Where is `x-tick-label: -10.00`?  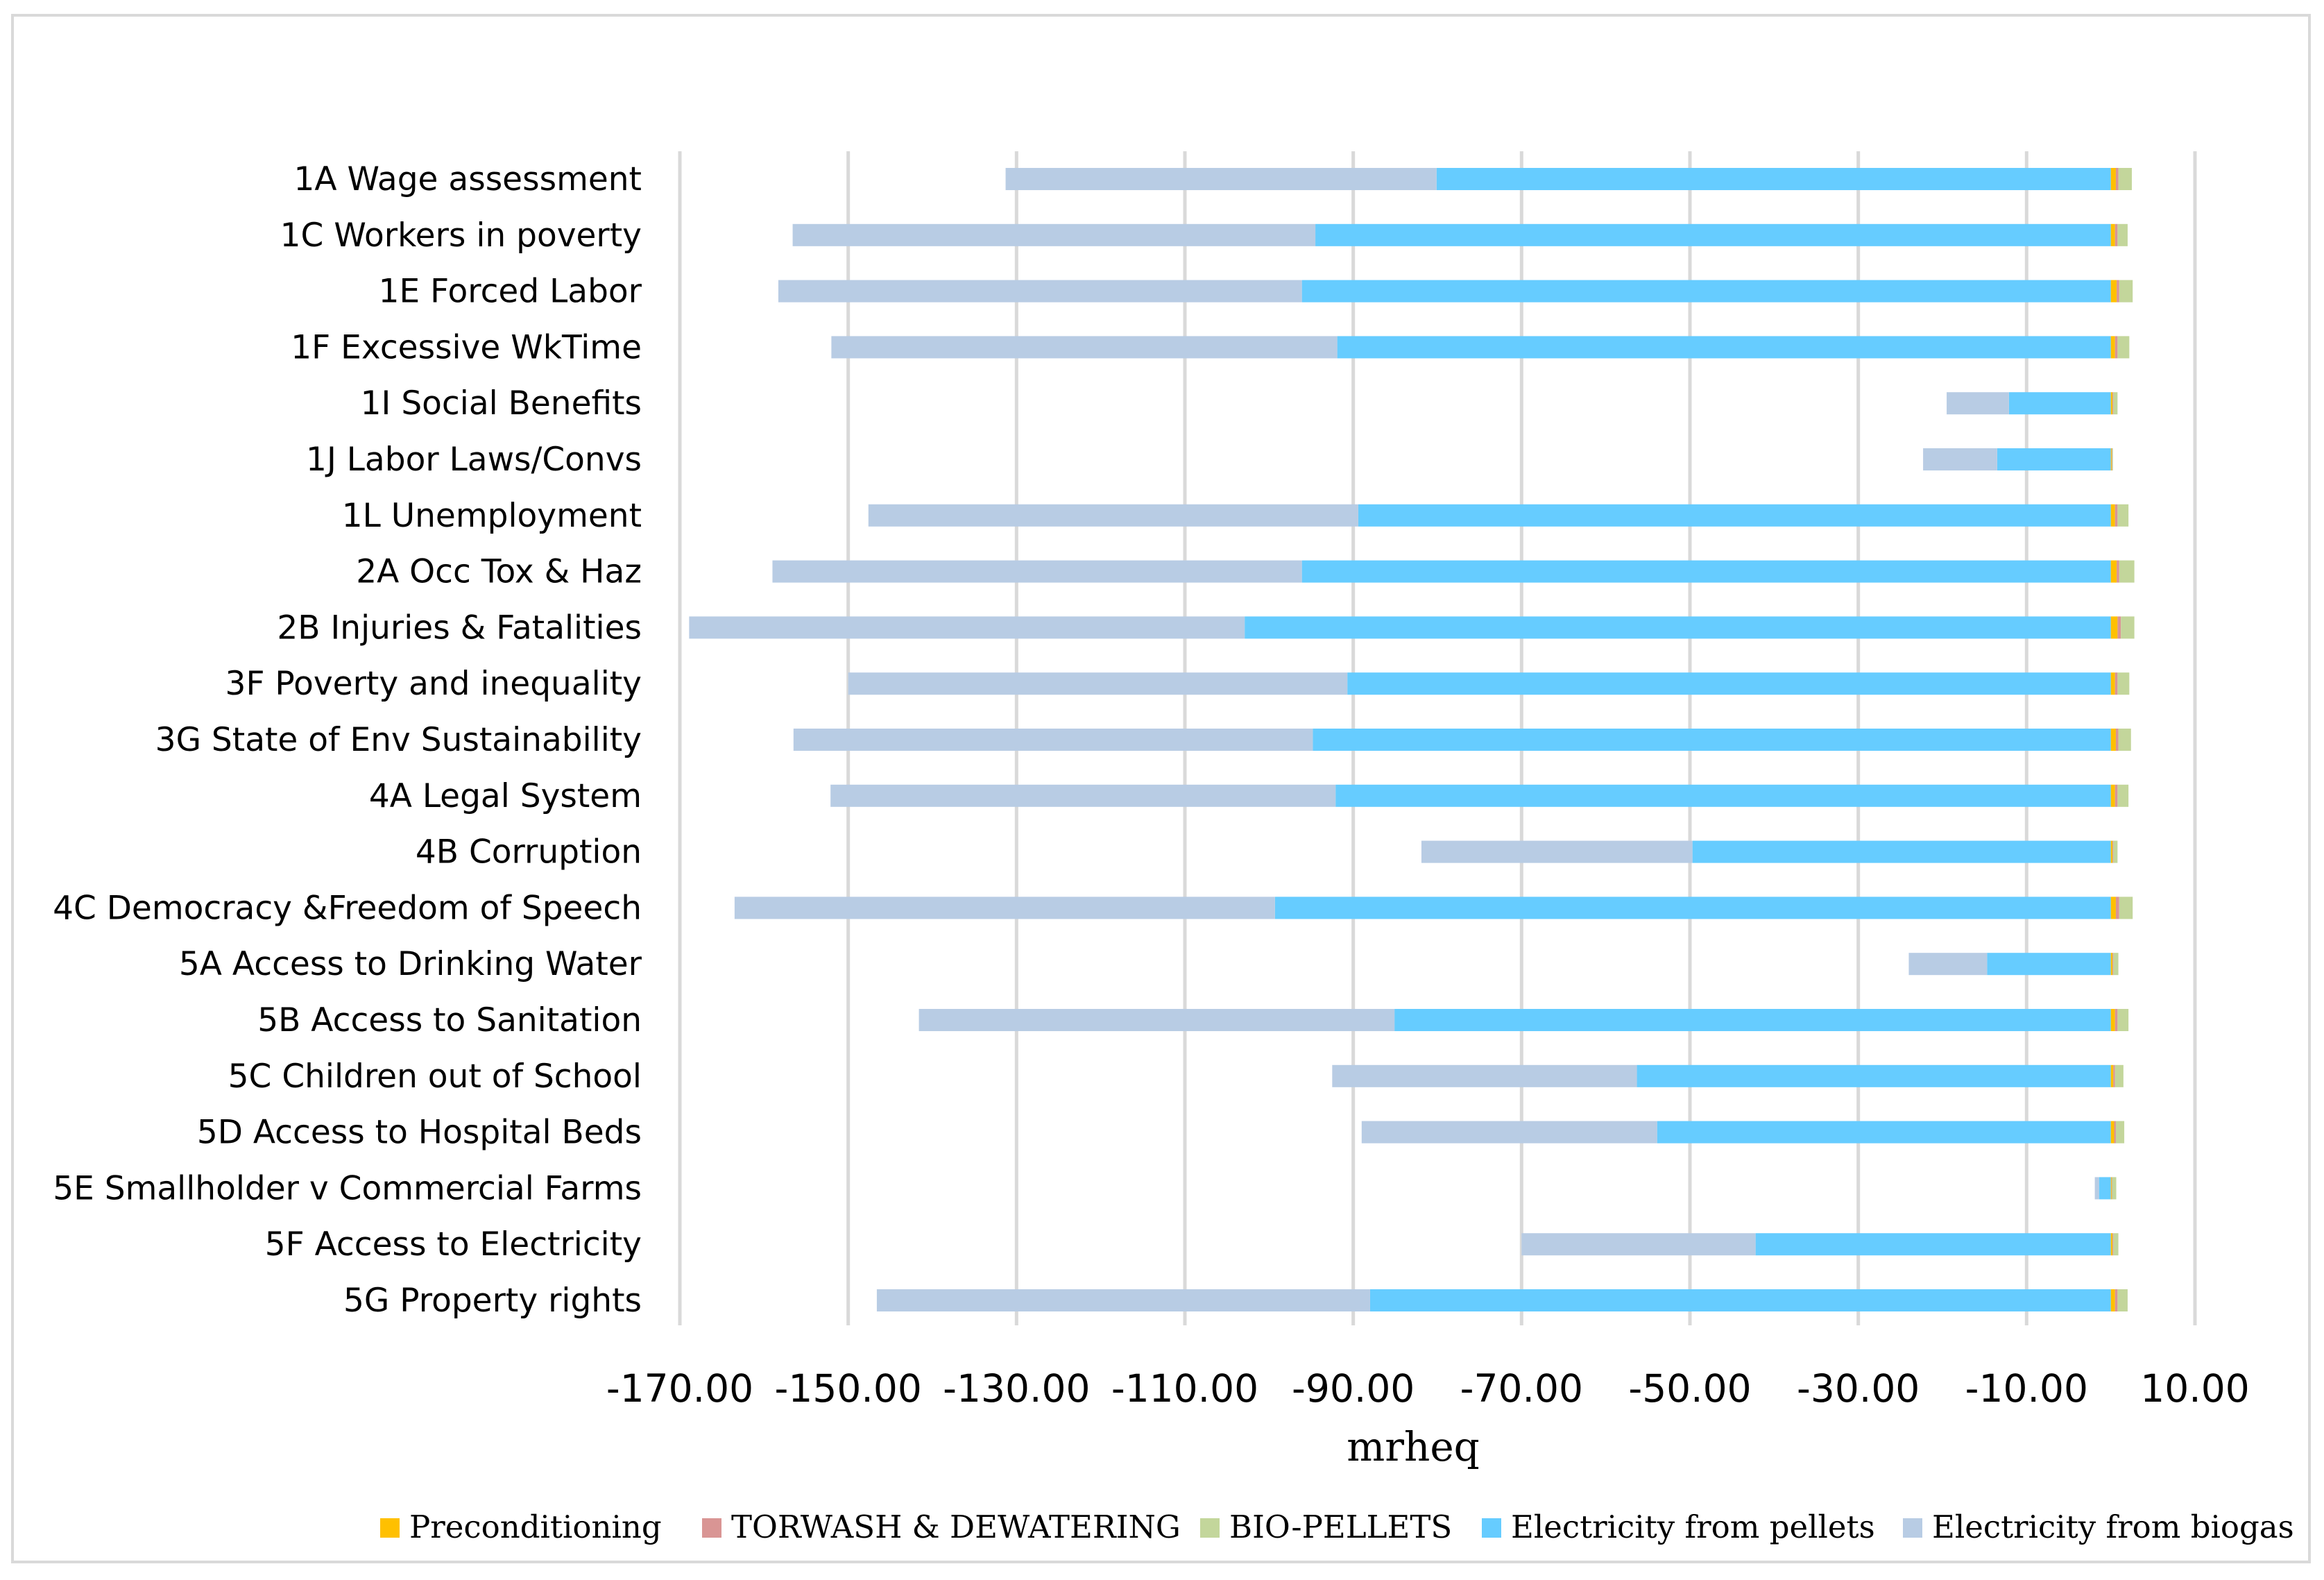 x-tick-label: -10.00 is located at coordinates (2027, 1388).